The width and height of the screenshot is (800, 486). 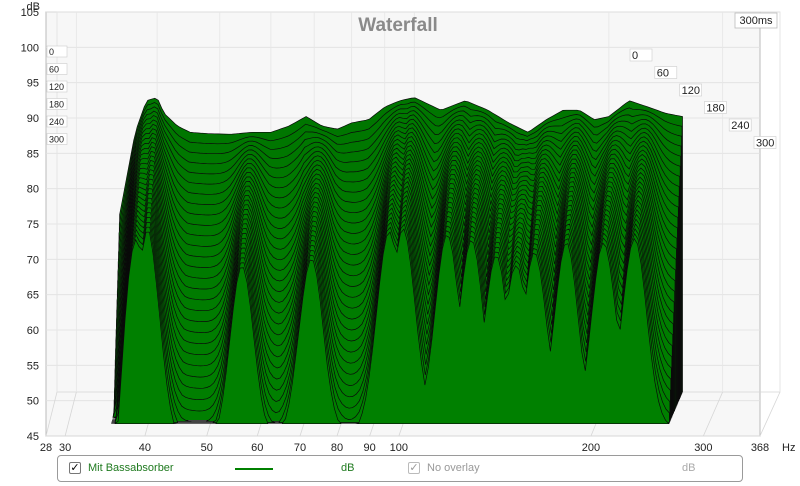 What do you see at coordinates (33, 225) in the screenshot?
I see `y-tick-label: 75` at bounding box center [33, 225].